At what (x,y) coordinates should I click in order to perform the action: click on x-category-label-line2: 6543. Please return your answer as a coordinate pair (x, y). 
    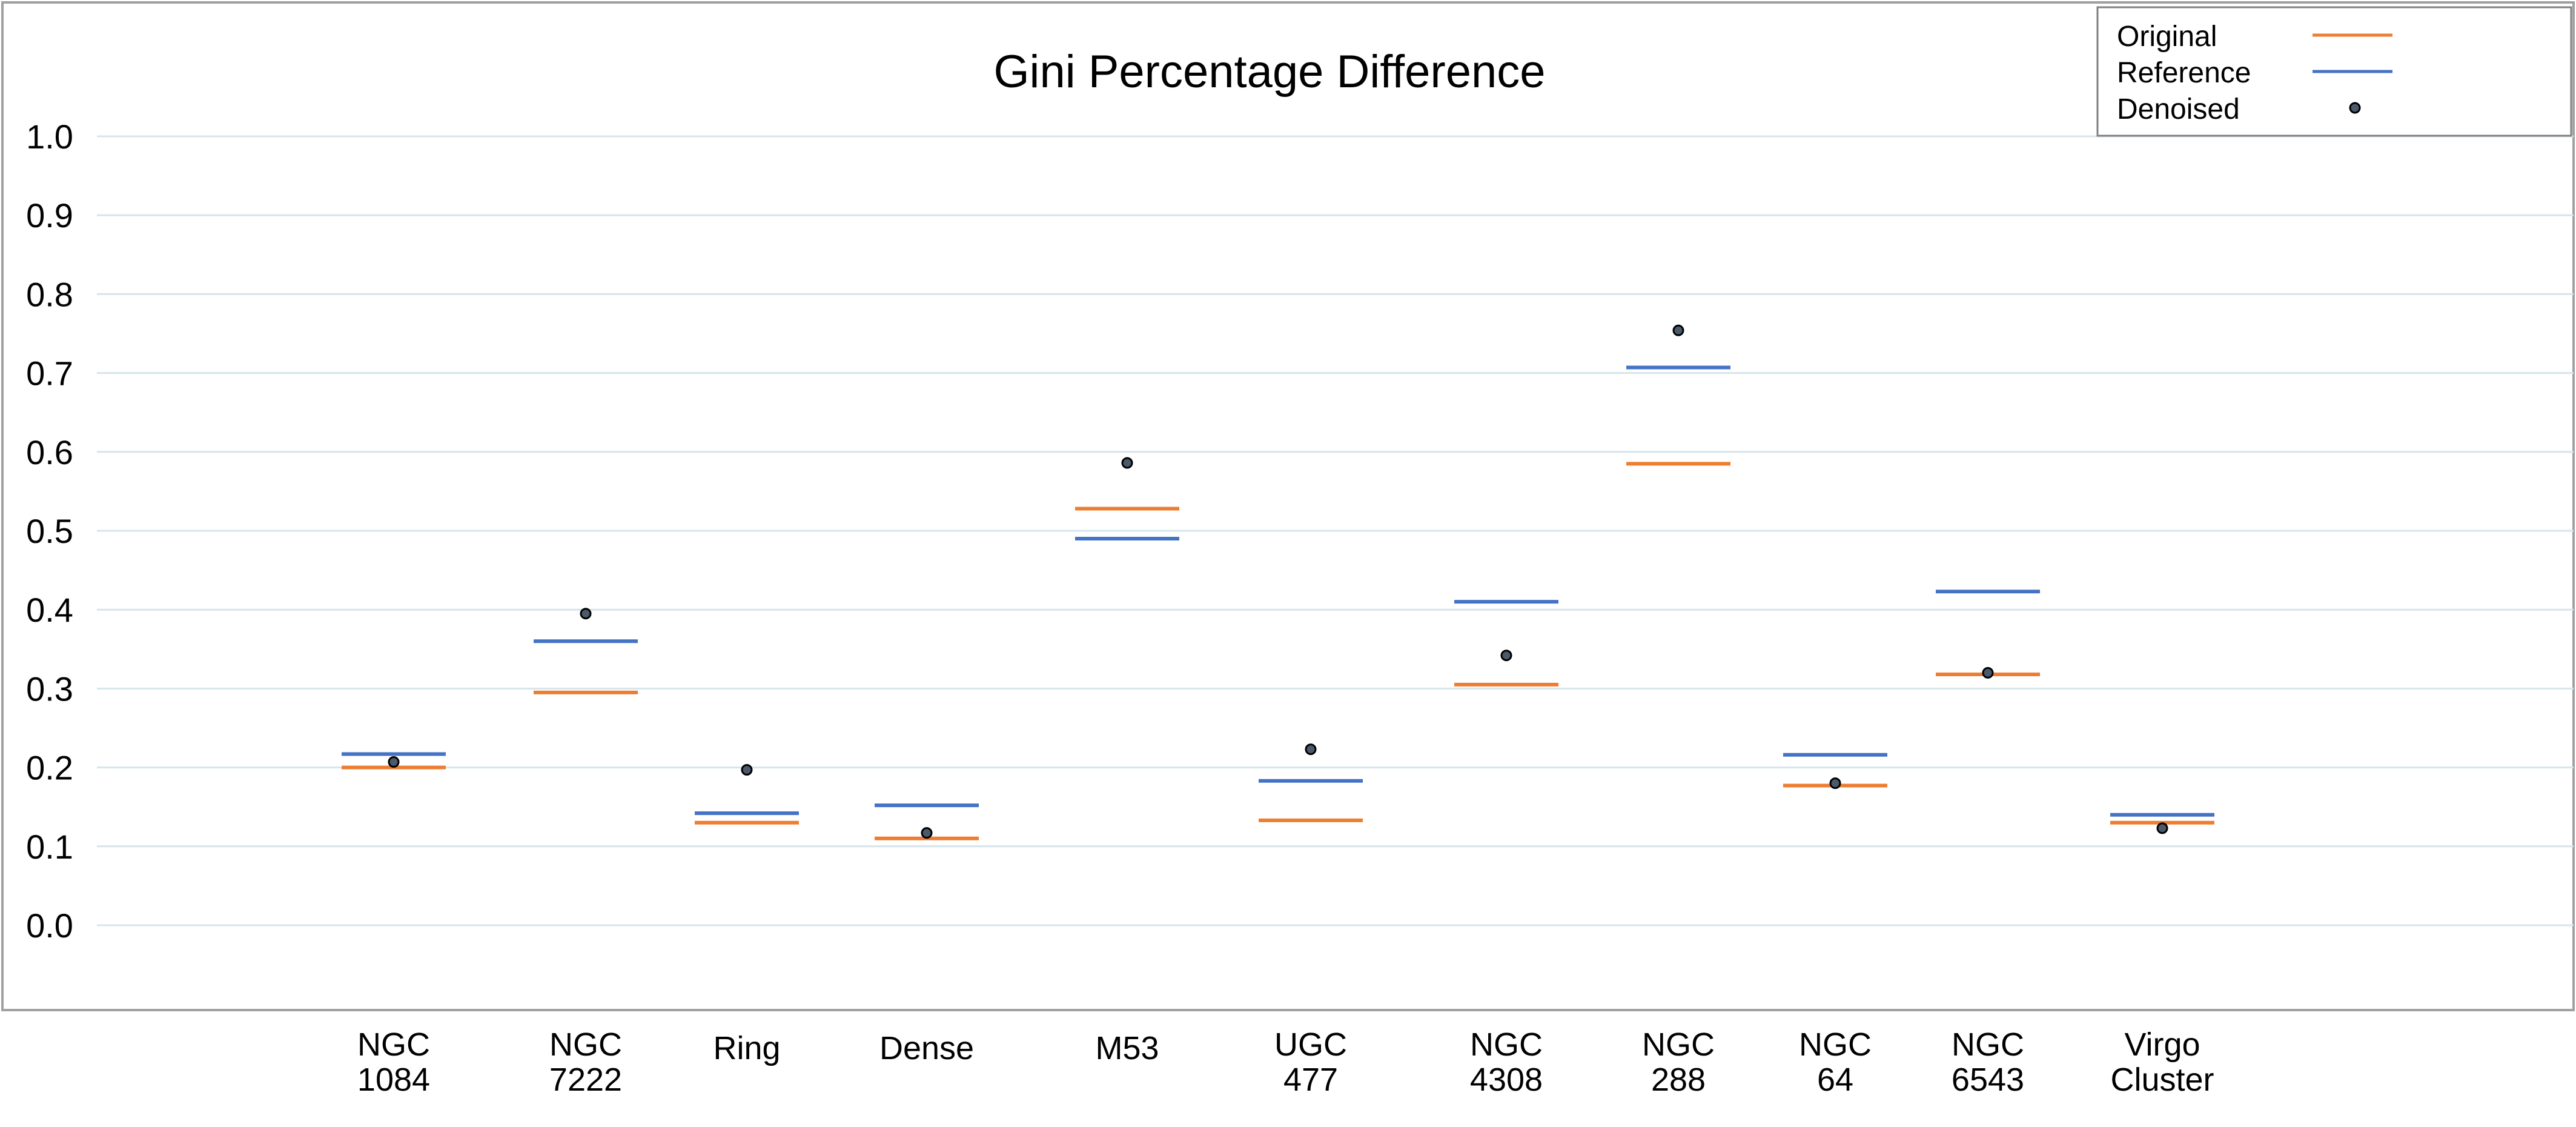
    Looking at the image, I should click on (1988, 1080).